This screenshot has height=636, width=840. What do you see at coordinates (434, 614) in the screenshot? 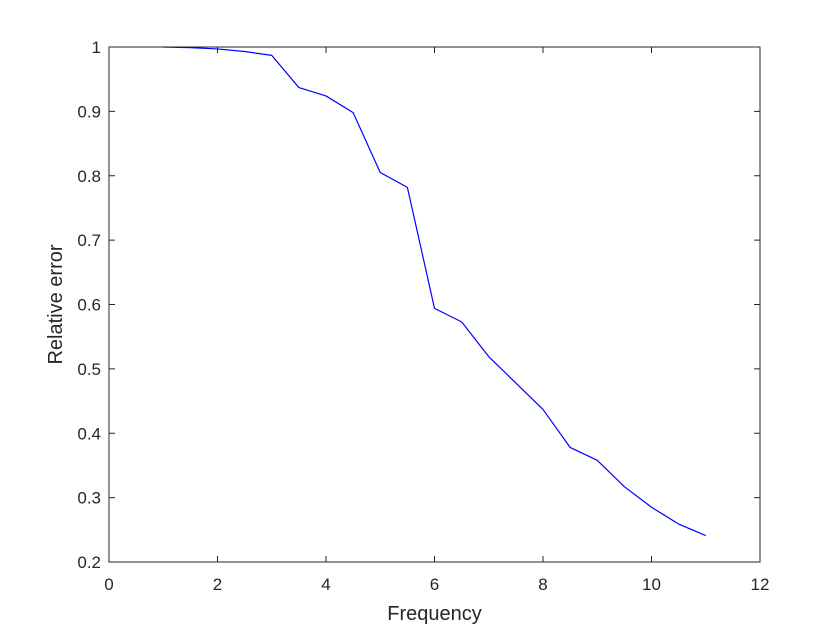
I see `x-axis-label: Frequency` at bounding box center [434, 614].